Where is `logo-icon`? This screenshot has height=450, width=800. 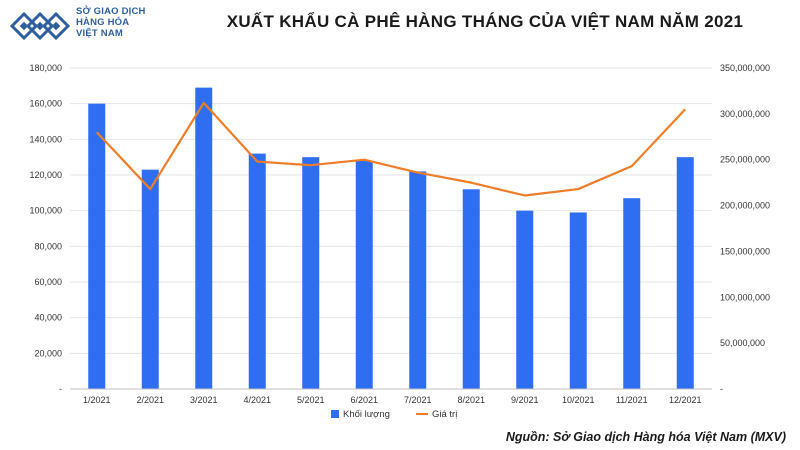 logo-icon is located at coordinates (40, 26).